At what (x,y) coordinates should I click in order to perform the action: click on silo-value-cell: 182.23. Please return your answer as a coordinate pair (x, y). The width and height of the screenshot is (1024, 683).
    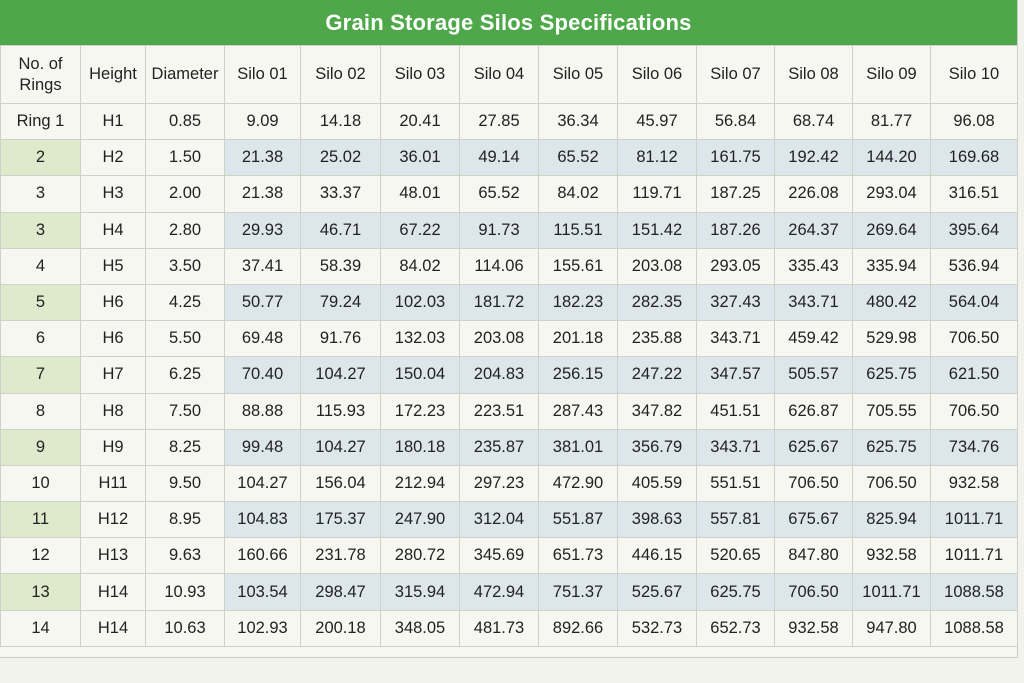
    Looking at the image, I should click on (578, 302).